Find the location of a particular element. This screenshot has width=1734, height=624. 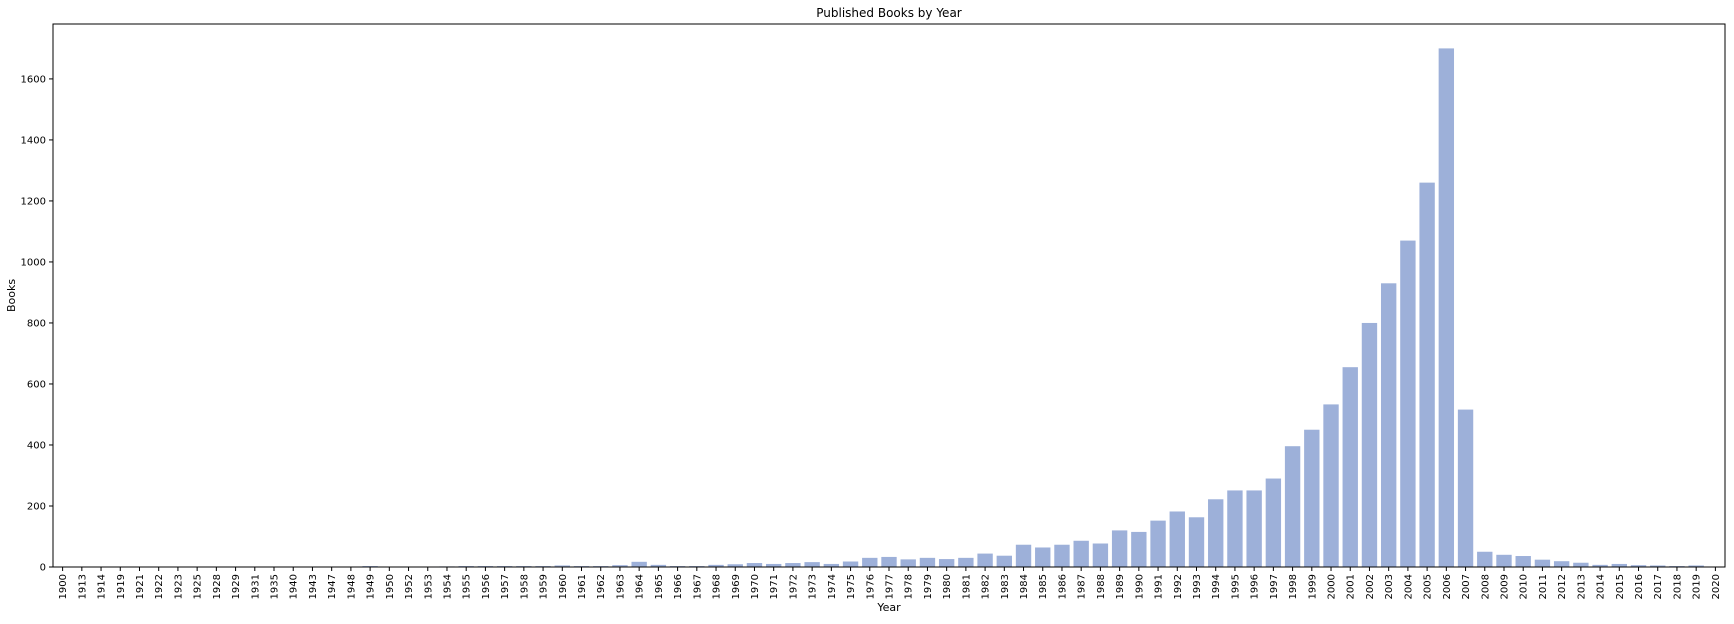

x-tick-label: 1981 is located at coordinates (966, 586).